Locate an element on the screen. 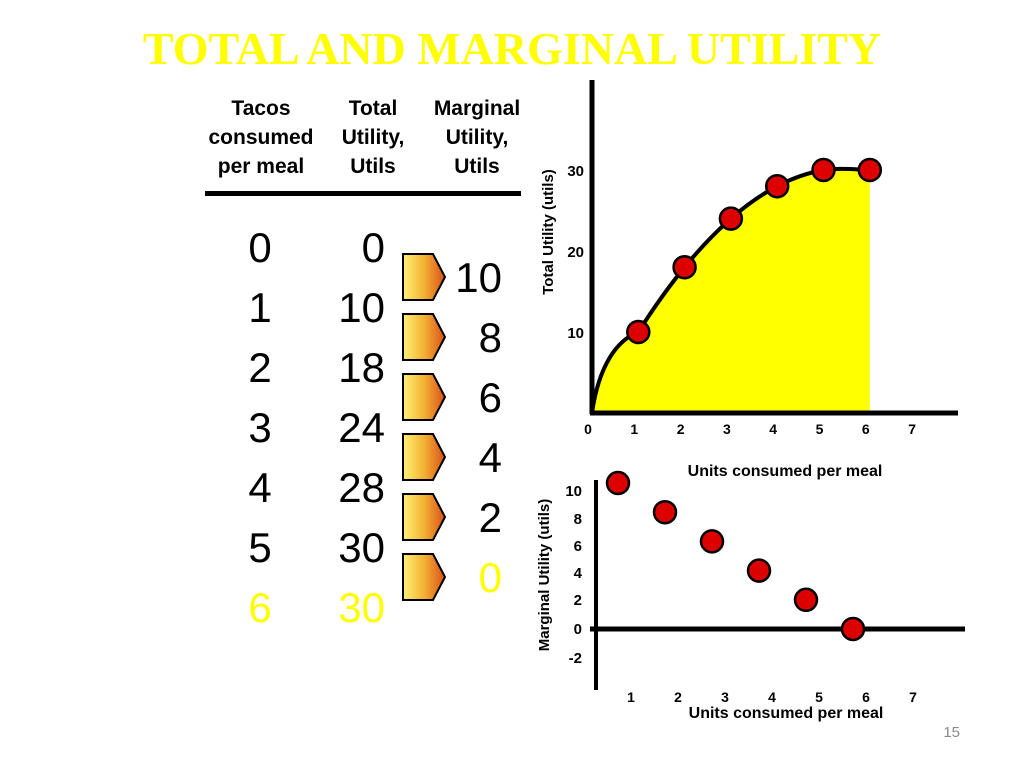 This screenshot has width=1024, height=768. header-total-line-3: Utils is located at coordinates (373, 166).